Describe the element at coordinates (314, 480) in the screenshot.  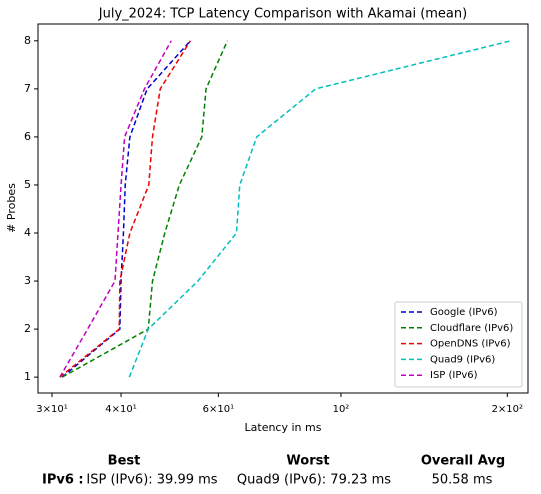
I see `footer-worst: Quad9 (IPv6): 79.23 ms` at that location.